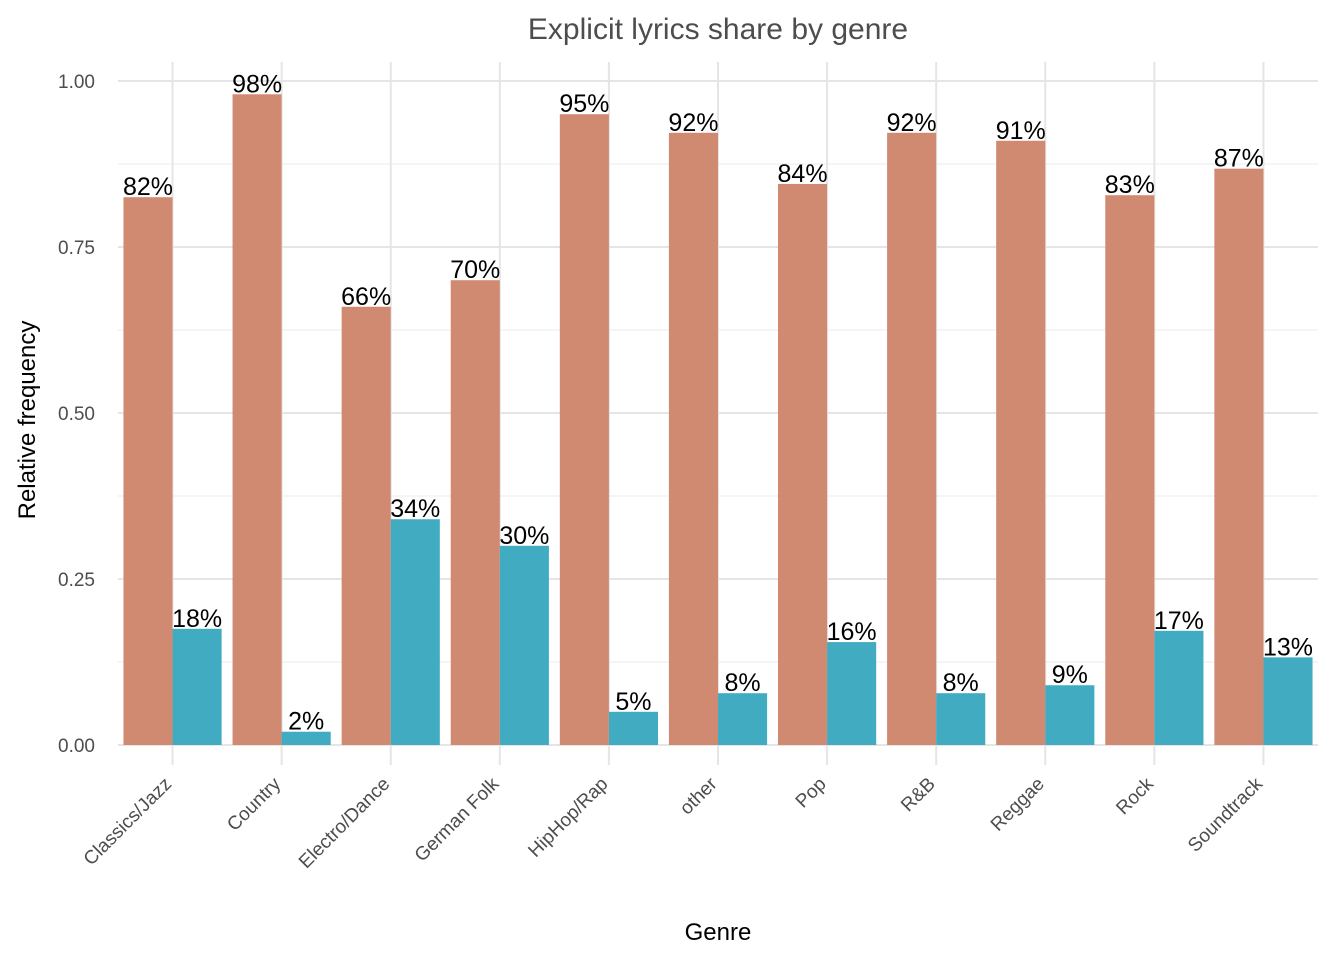  I want to click on x-axis-title: Genre, so click(718, 932).